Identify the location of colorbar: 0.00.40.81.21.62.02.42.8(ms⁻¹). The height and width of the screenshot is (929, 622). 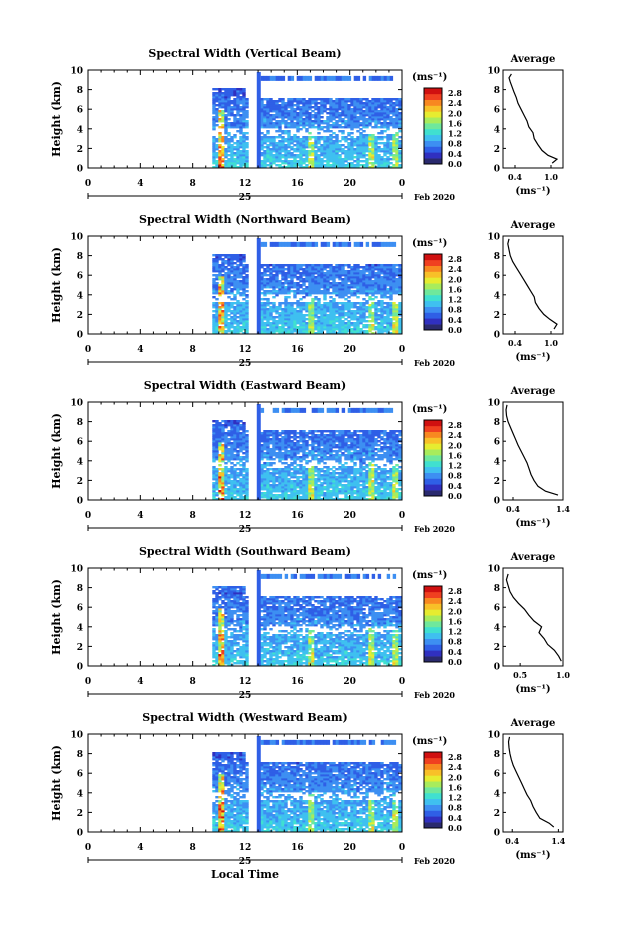
(437, 452).